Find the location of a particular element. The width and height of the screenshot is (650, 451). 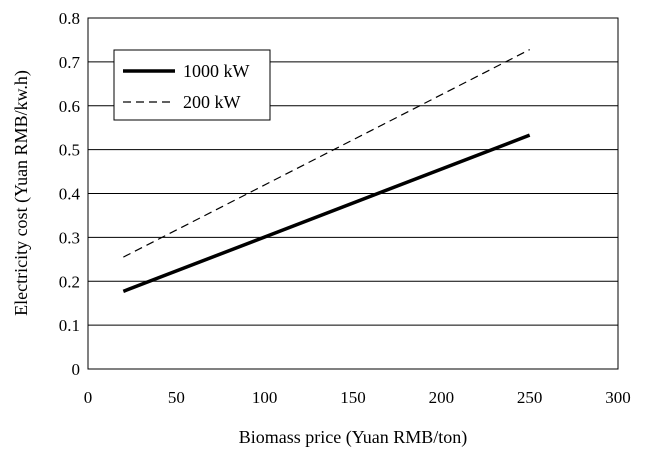

y-tick-label: 0.7 is located at coordinates (70, 62).